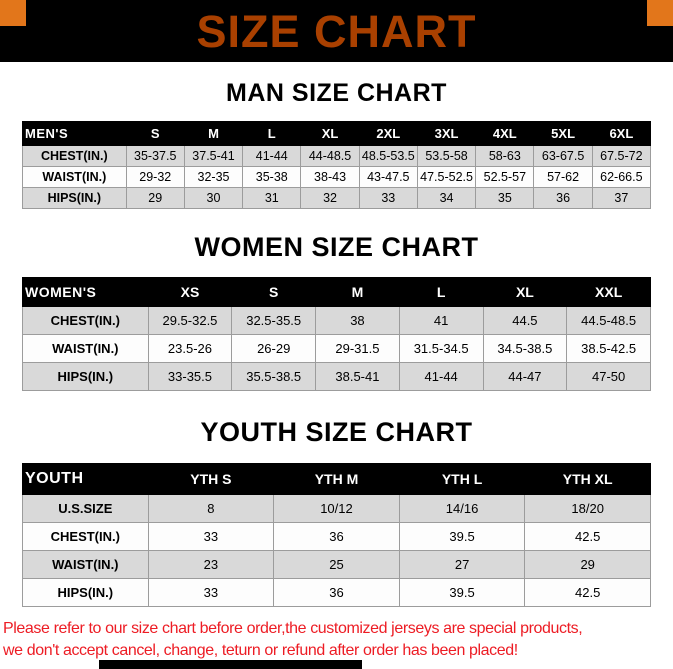  What do you see at coordinates (388, 177) in the screenshot?
I see `size-value-cell: 43-47.5` at bounding box center [388, 177].